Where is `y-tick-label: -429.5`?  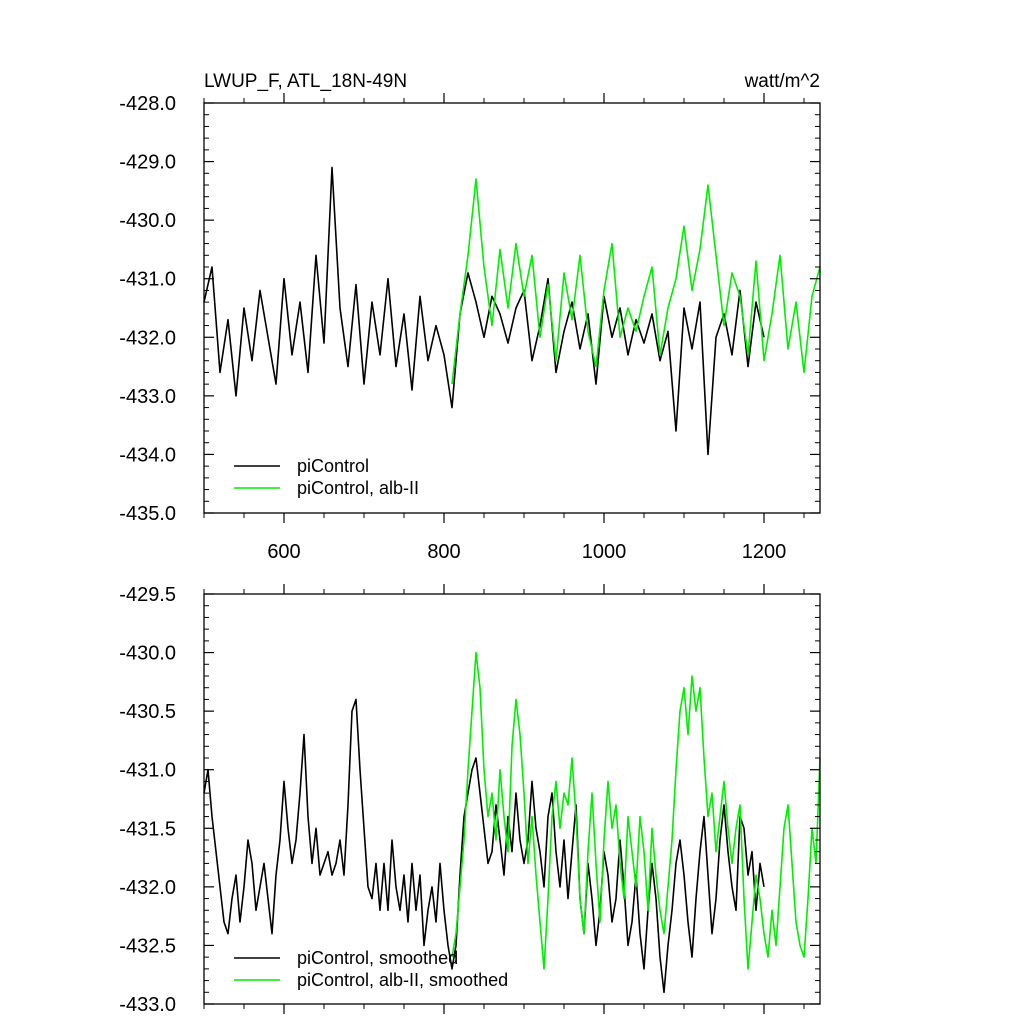 y-tick-label: -429.5 is located at coordinates (147, 595).